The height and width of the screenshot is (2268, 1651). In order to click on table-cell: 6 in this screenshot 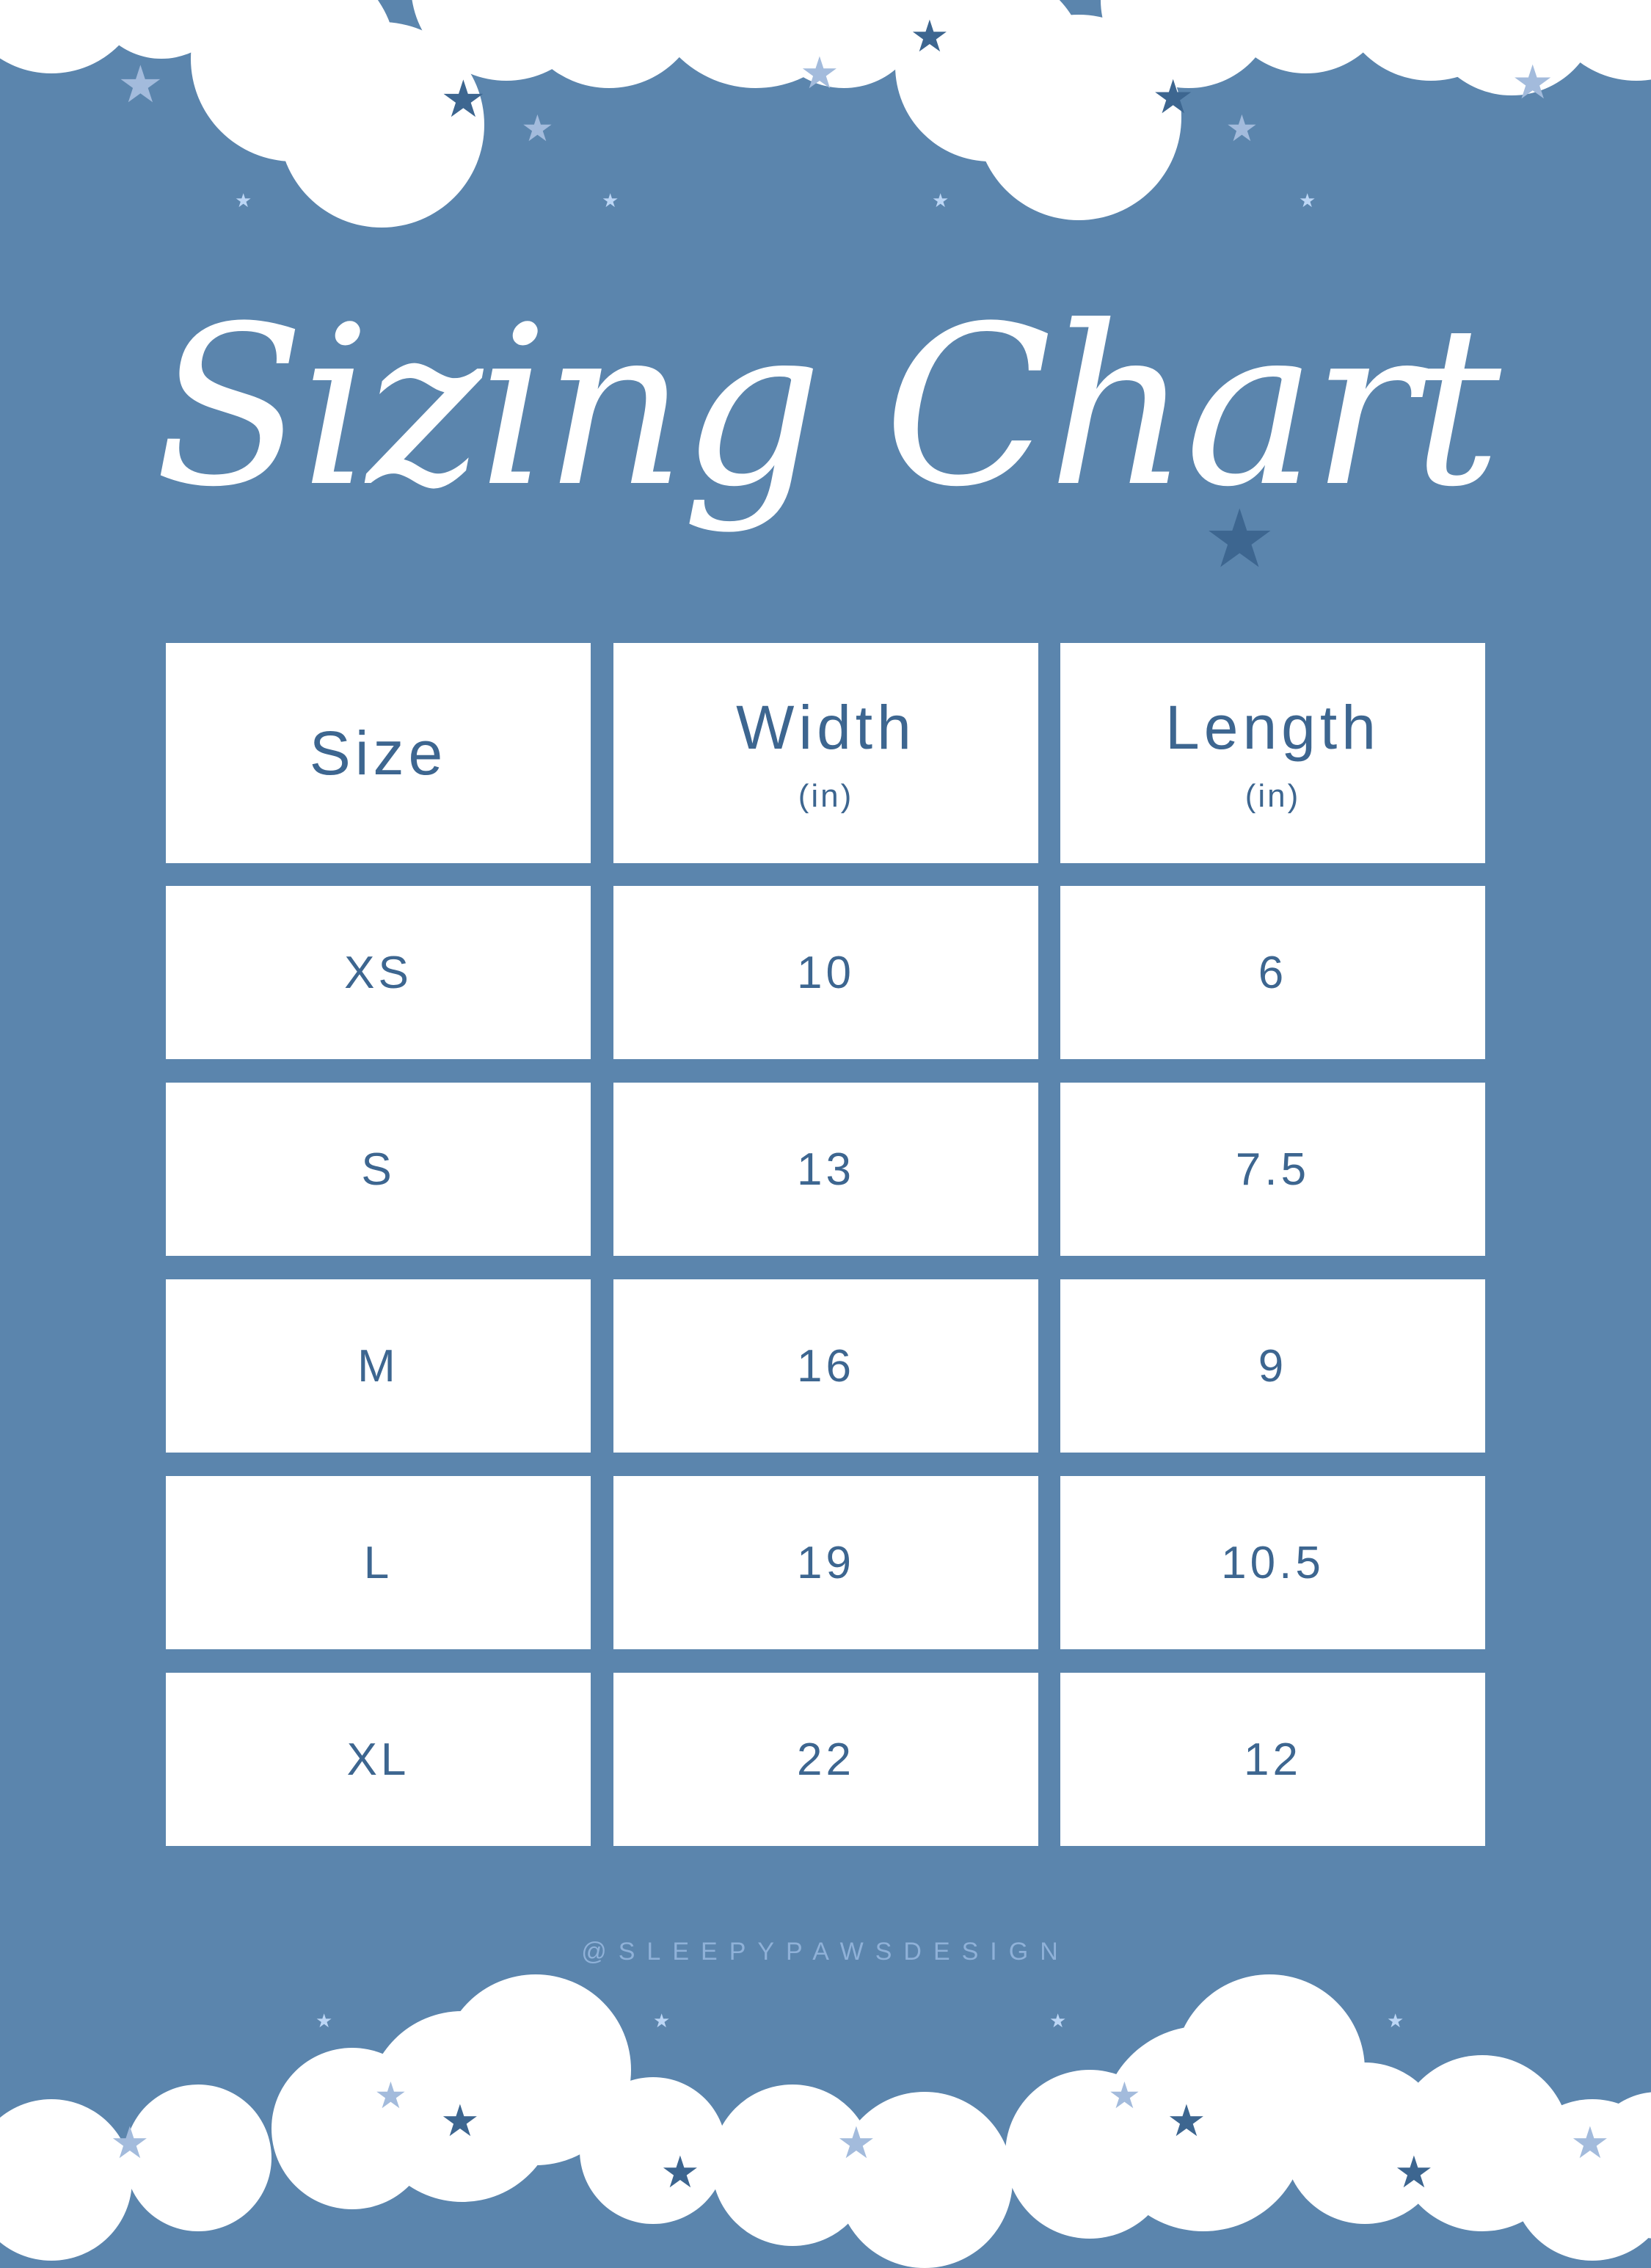, I will do `click(1272, 972)`.